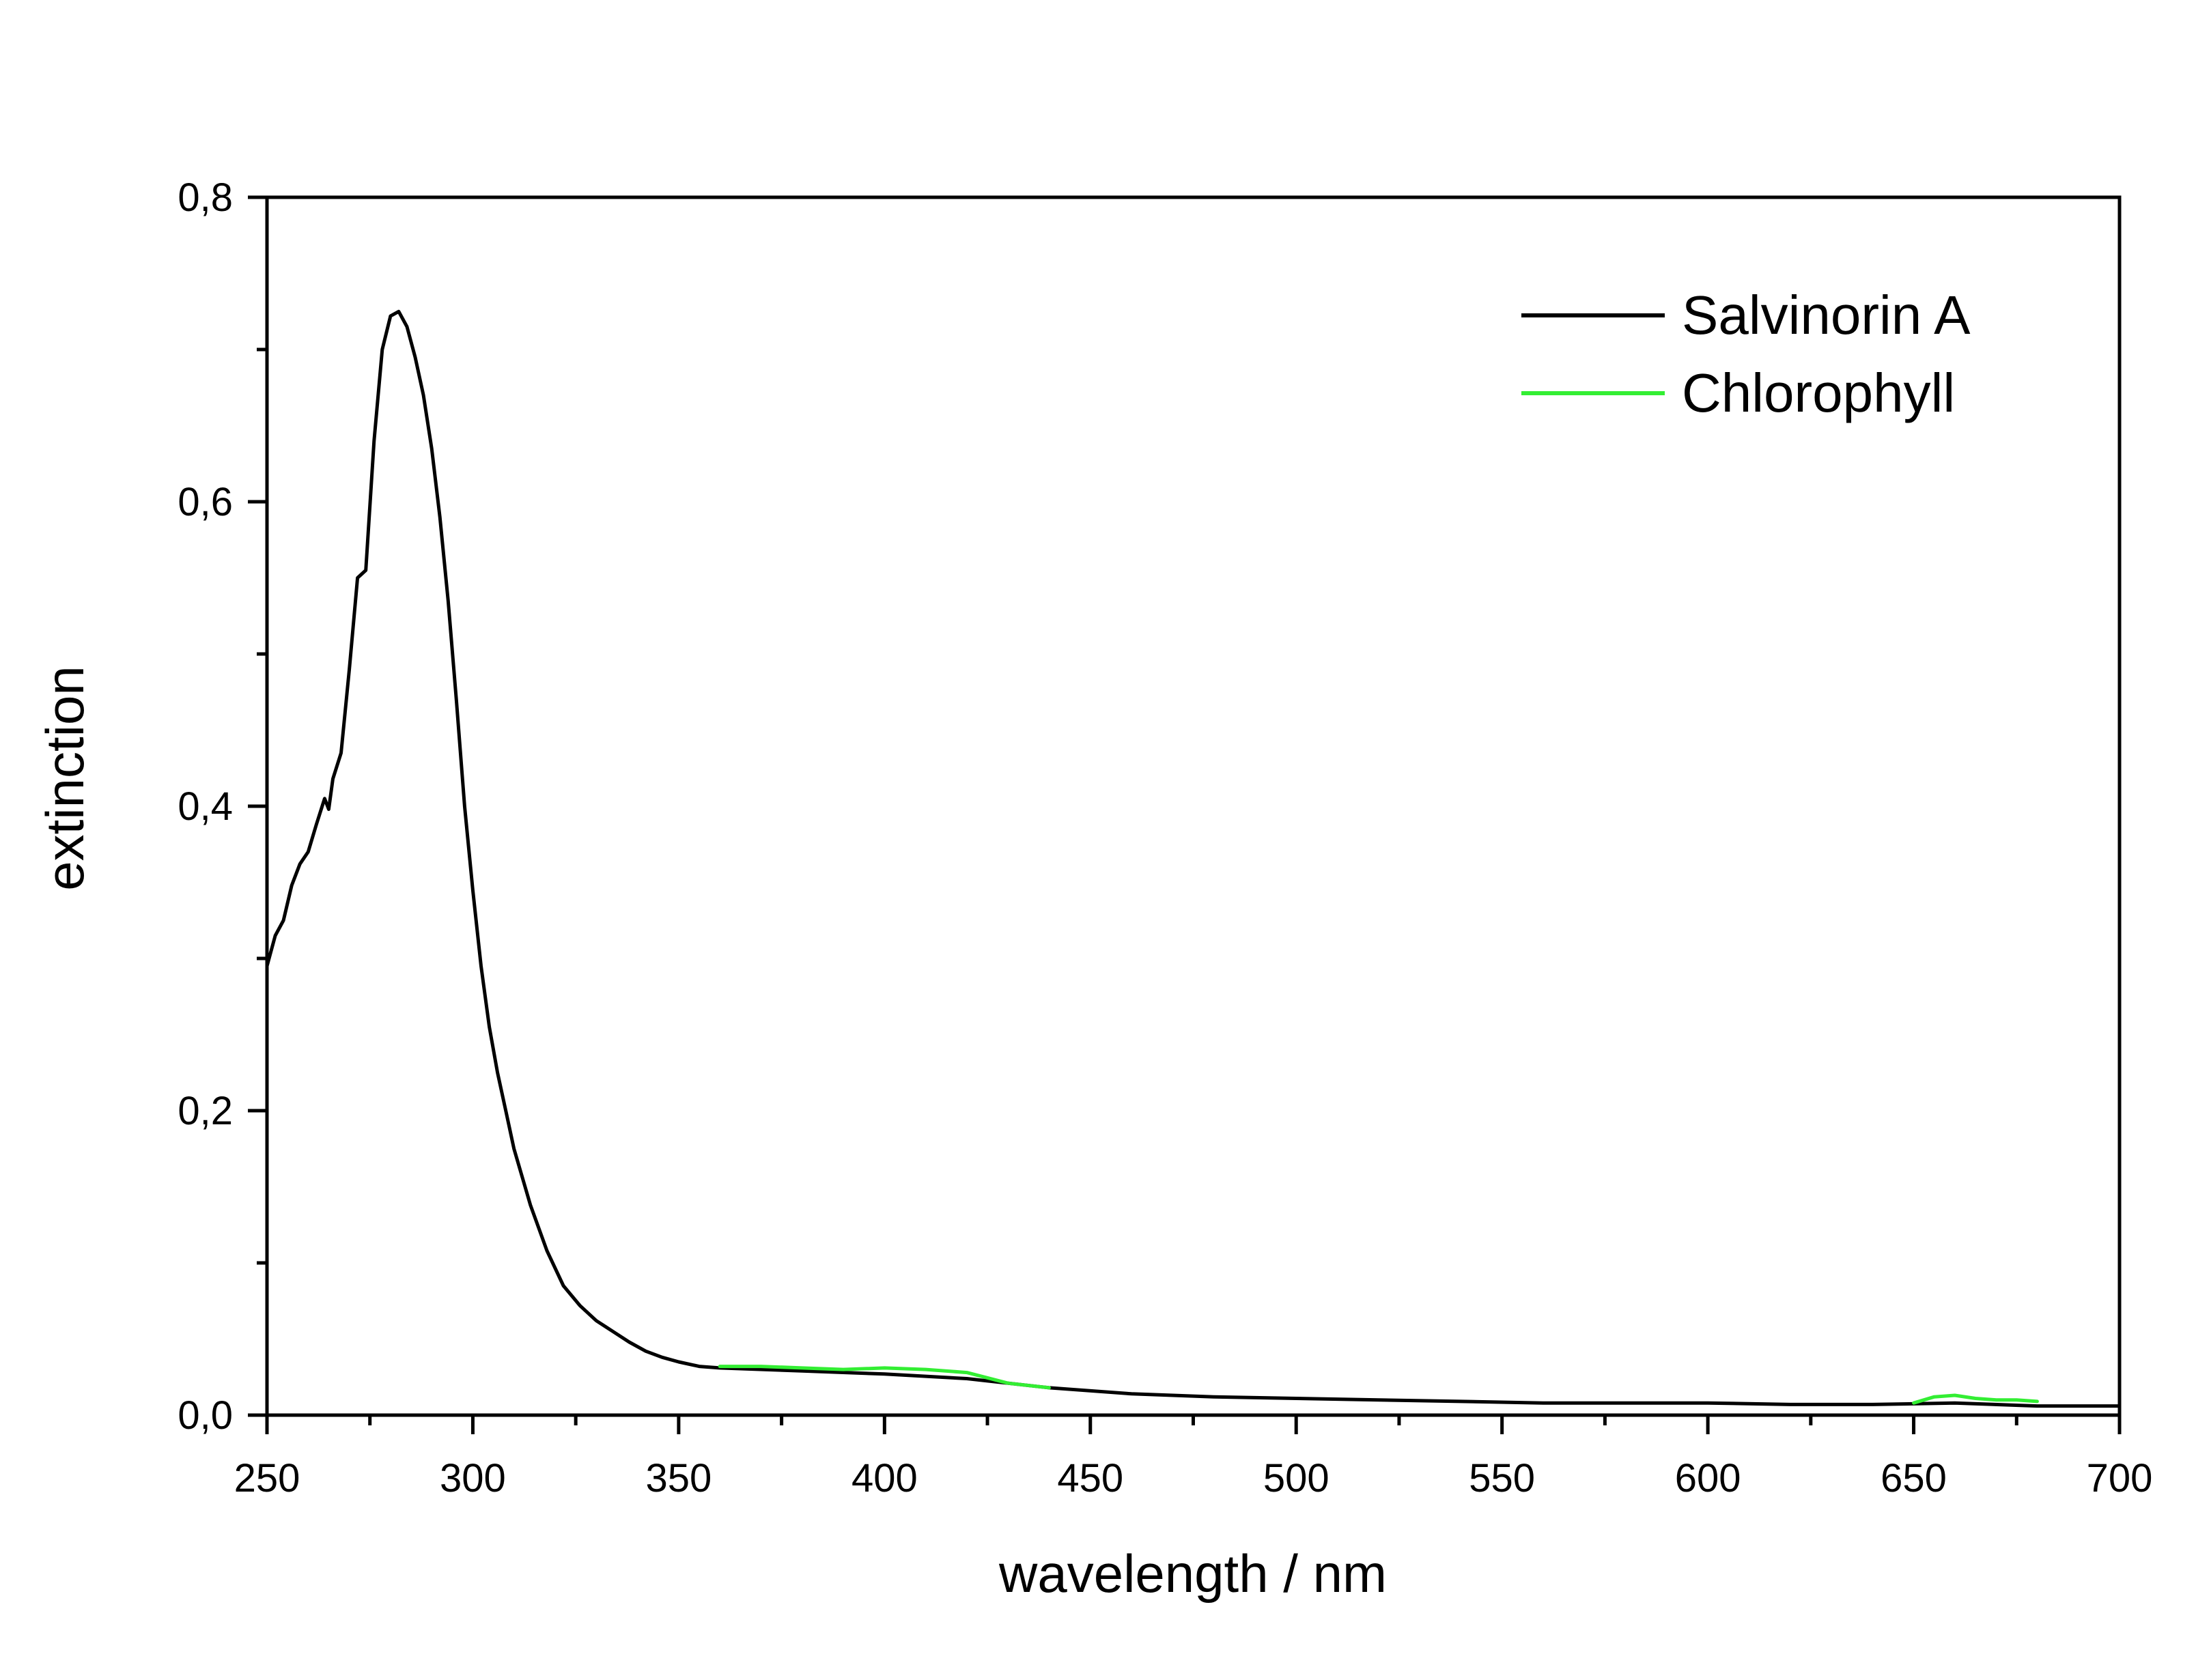 The image size is (2196, 1680). What do you see at coordinates (1090, 1478) in the screenshot?
I see `x-tick-label: 450` at bounding box center [1090, 1478].